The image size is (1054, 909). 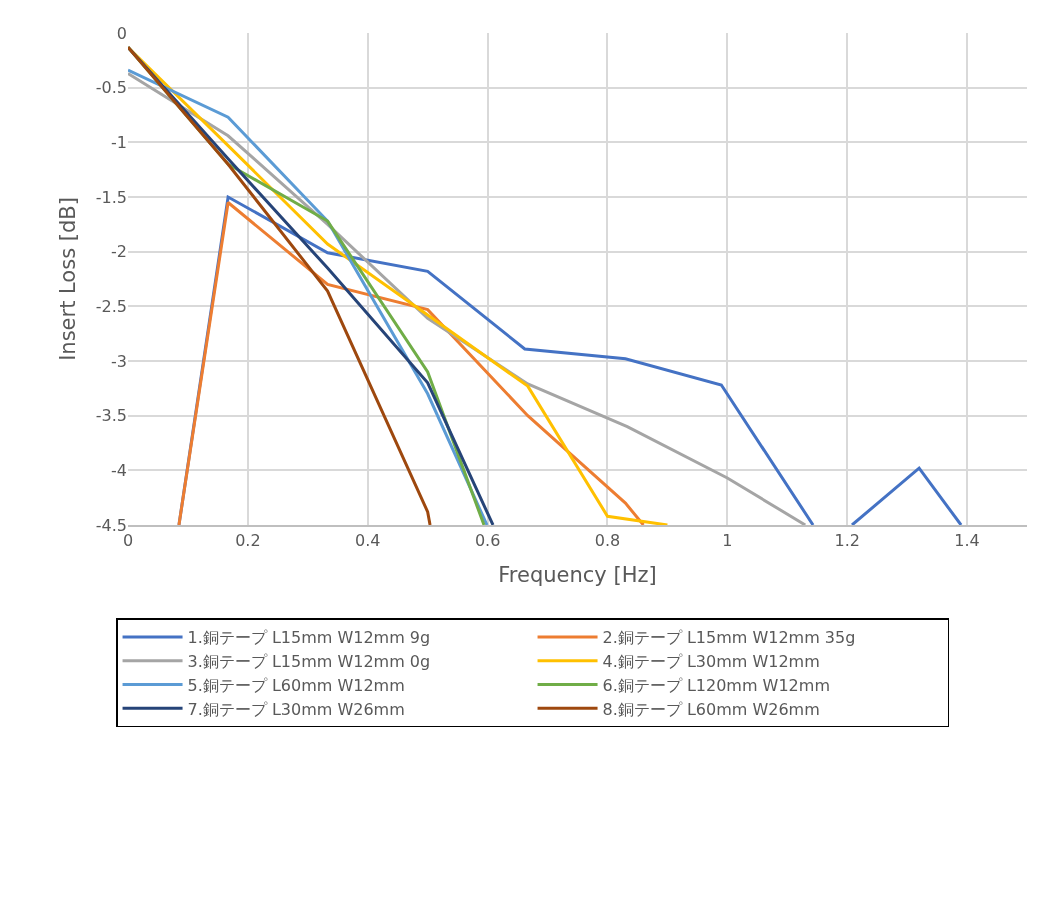 I want to click on y-tick-label: -2.5, so click(x=111, y=306).